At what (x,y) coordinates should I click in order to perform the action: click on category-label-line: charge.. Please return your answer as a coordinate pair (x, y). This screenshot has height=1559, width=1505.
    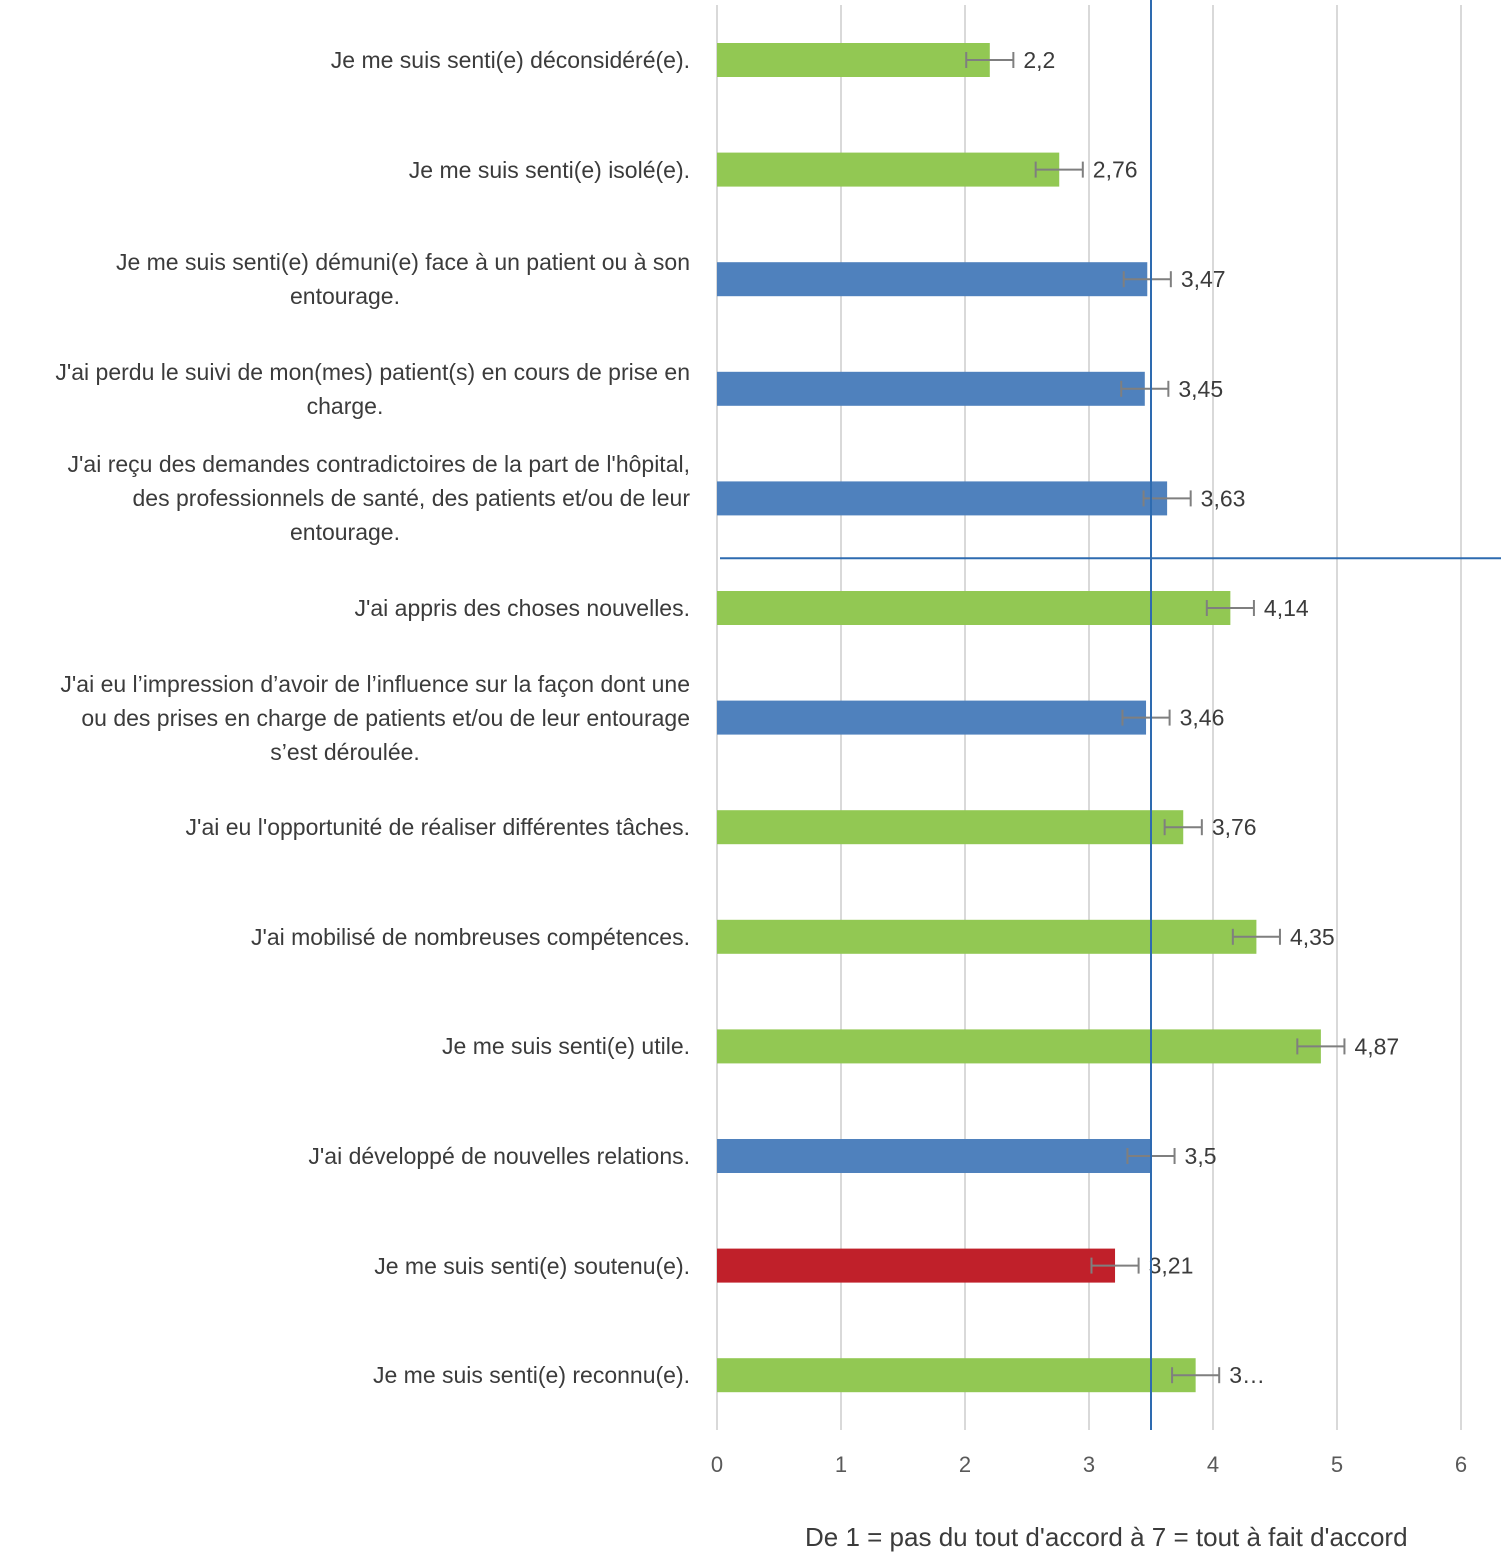
    Looking at the image, I should click on (345, 405).